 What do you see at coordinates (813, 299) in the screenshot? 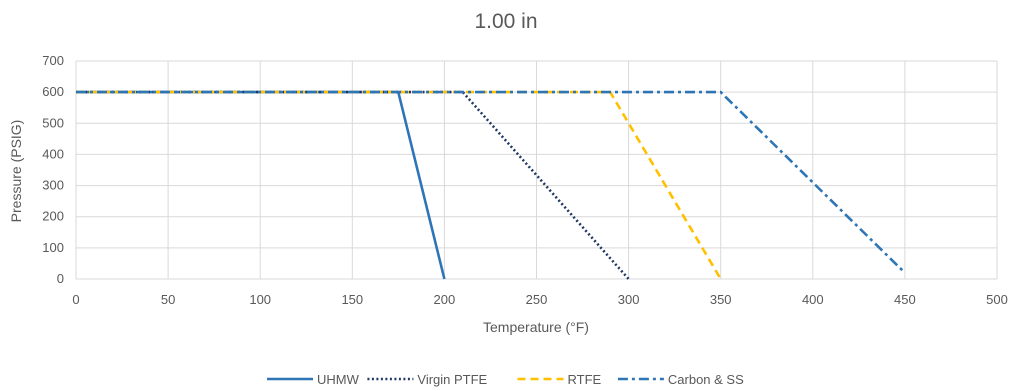
I see `x-tick-label: 400` at bounding box center [813, 299].